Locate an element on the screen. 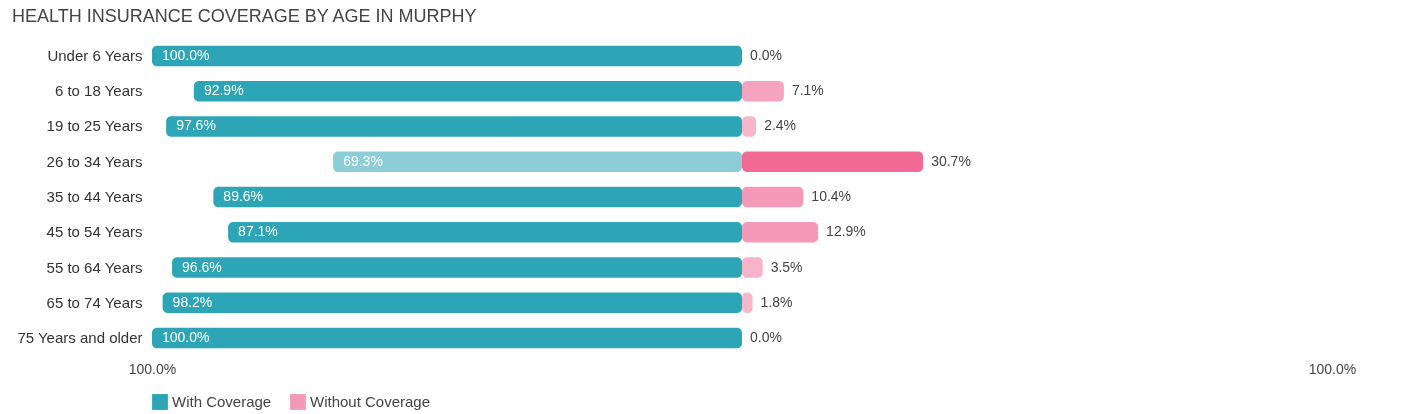  y-tick-label: 75 Years and older is located at coordinates (80, 338).